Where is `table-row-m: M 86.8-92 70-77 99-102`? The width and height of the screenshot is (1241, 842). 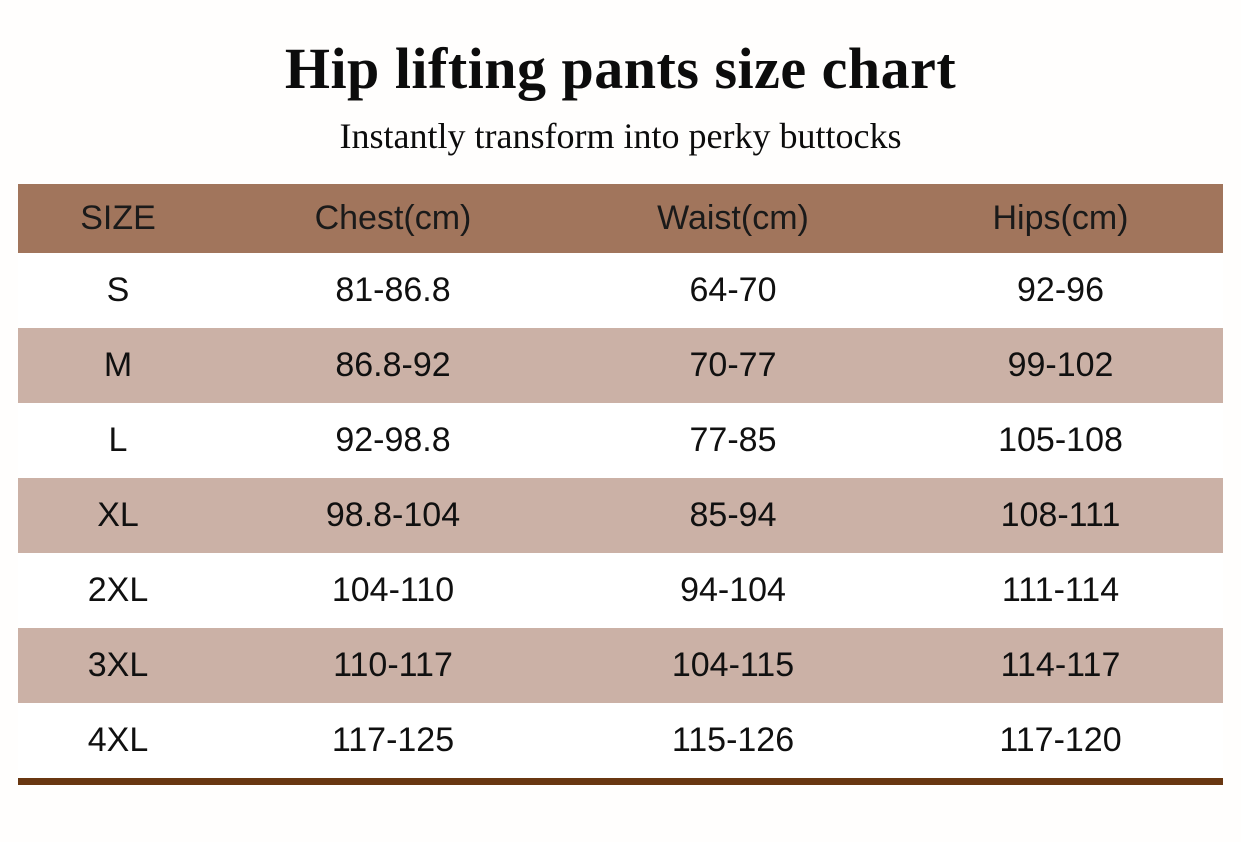
table-row-m: M 86.8-92 70-77 99-102 is located at coordinates (620, 365).